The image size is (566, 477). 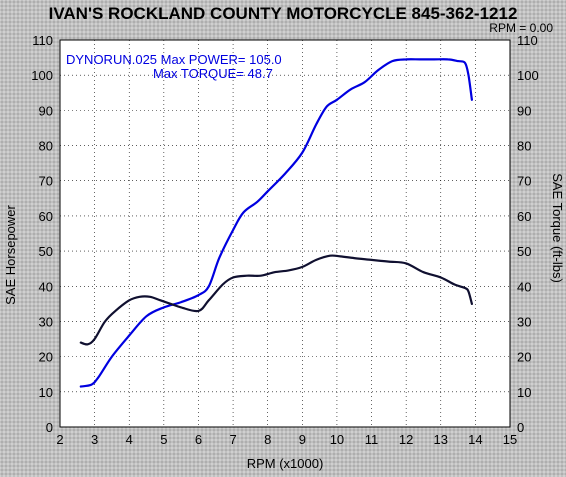 What do you see at coordinates (475, 439) in the screenshot?
I see `x-tick-label: 14` at bounding box center [475, 439].